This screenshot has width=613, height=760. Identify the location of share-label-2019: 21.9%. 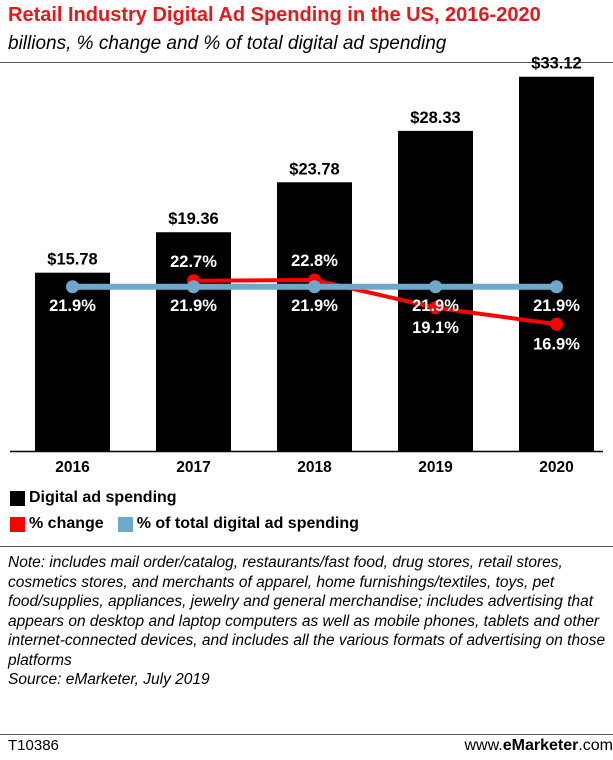
(435, 306).